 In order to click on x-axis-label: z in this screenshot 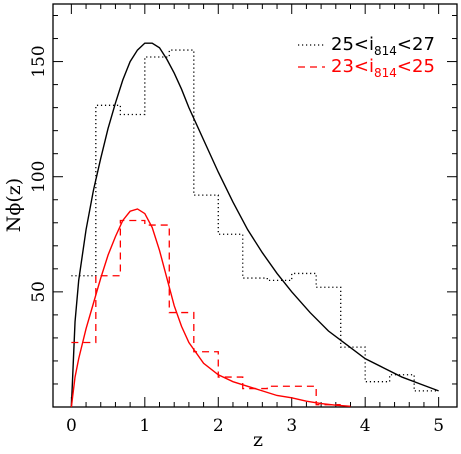, I will do `click(258, 440)`.